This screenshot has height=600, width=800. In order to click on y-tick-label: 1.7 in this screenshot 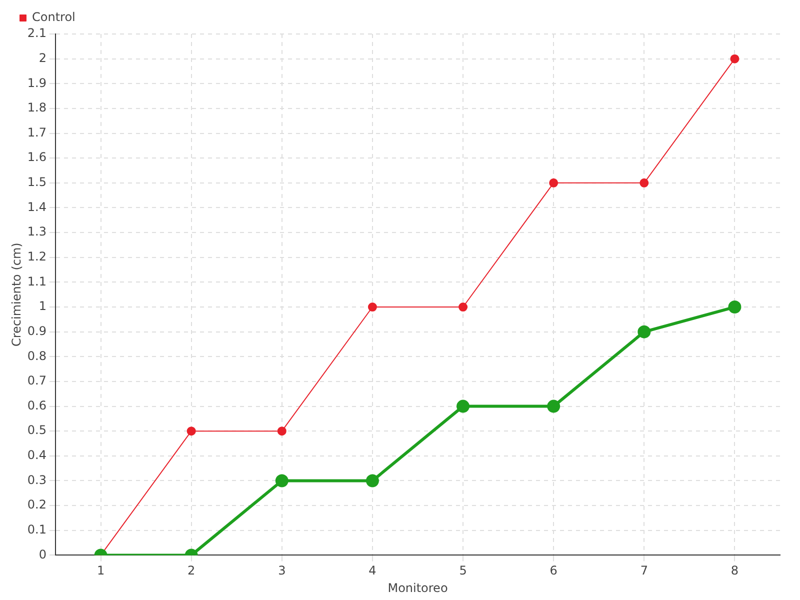, I will do `click(36, 132)`.